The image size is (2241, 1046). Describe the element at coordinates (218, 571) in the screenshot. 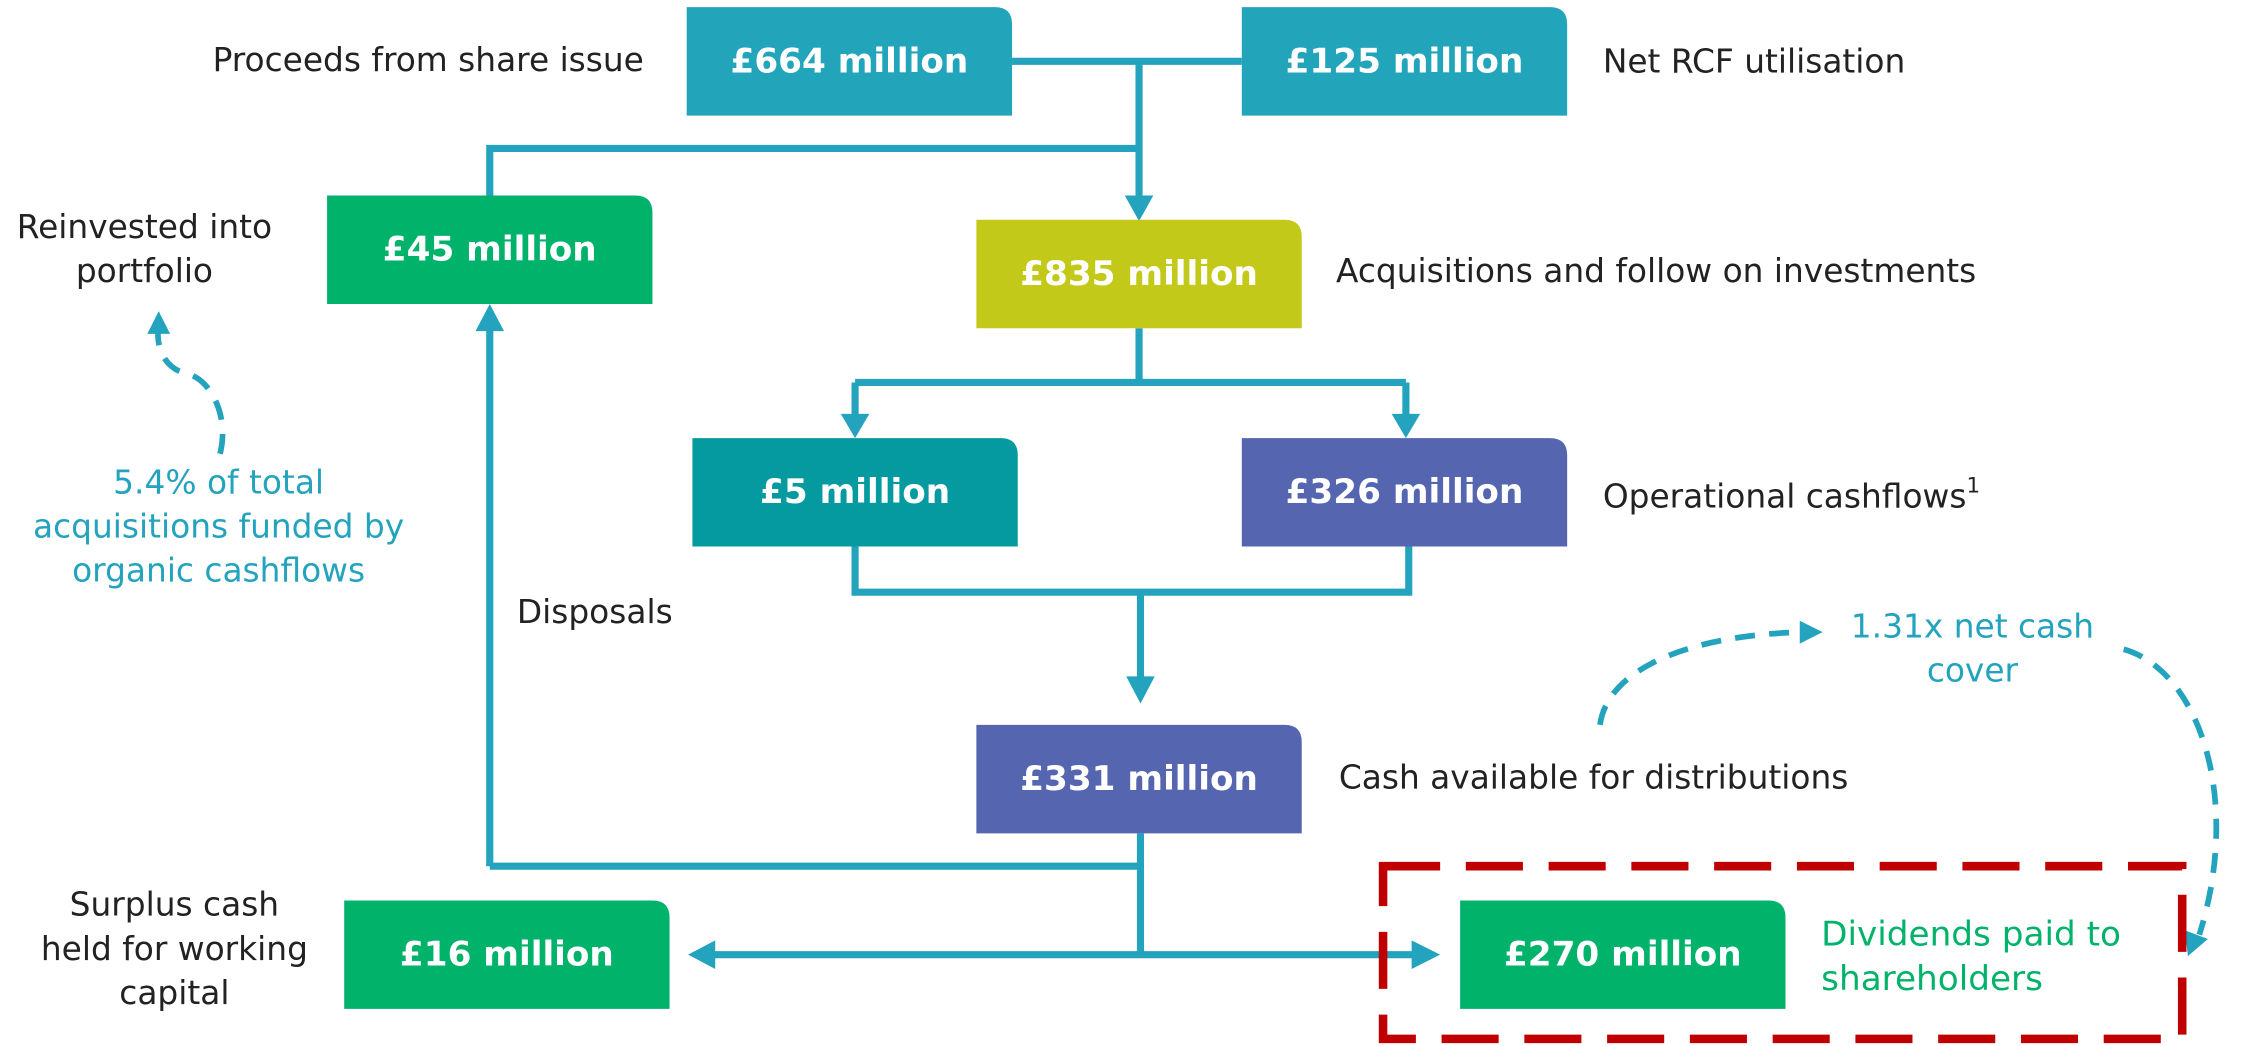

I see `annotation: organic cashflows` at that location.